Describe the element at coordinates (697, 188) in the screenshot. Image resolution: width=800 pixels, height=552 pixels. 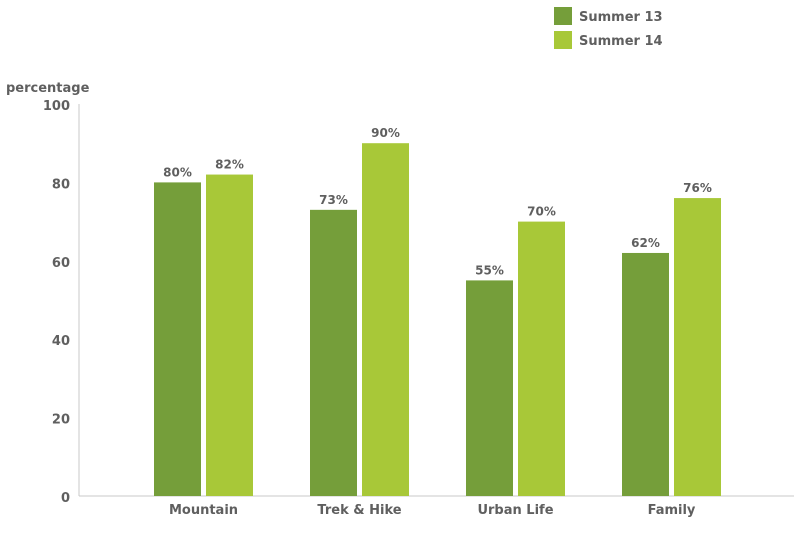
I see `bar-value-label: 76%` at that location.